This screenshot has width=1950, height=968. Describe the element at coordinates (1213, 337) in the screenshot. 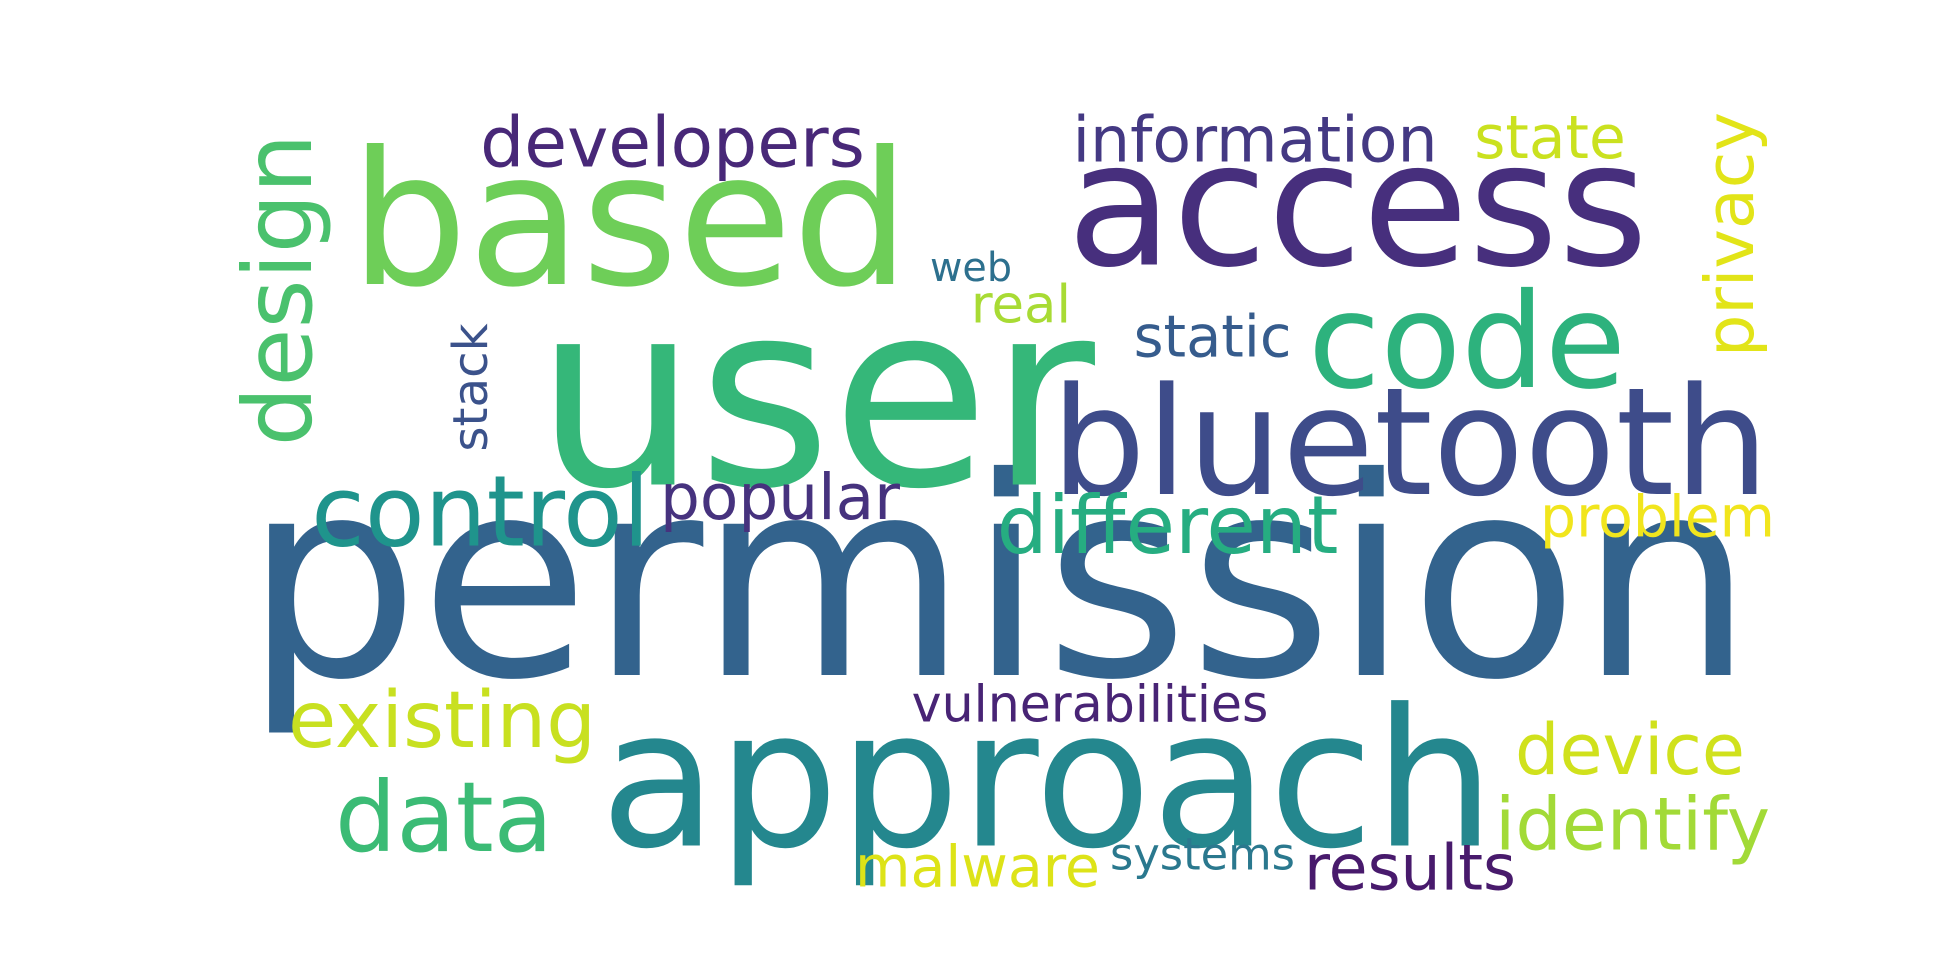

I see `word-static: static` at that location.